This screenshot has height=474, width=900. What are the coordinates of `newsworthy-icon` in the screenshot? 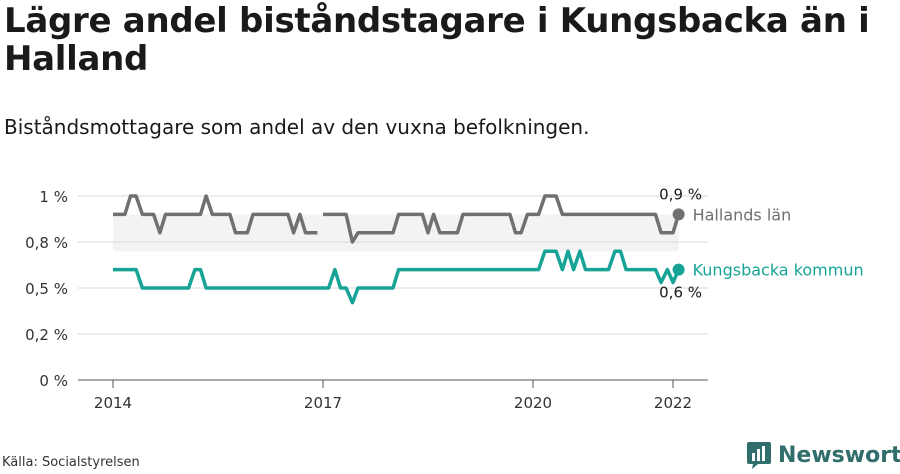 It's located at (759, 455).